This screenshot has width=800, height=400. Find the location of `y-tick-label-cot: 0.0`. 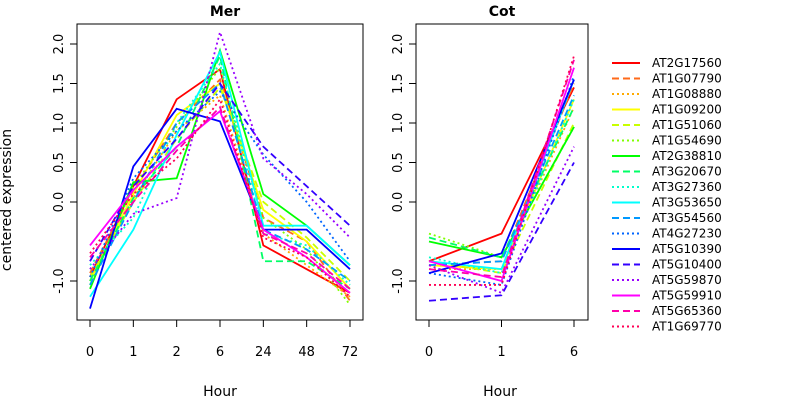

y-tick-label-cot: 0.0 is located at coordinates (398, 202).